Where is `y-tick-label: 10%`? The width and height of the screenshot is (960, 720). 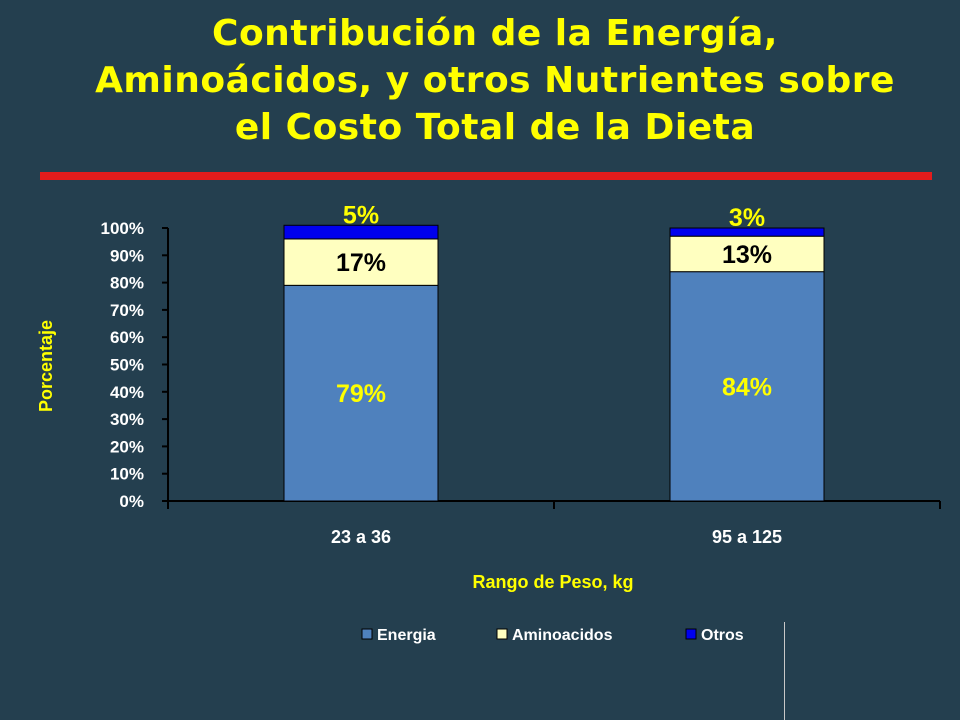
y-tick-label: 10% is located at coordinates (127, 474).